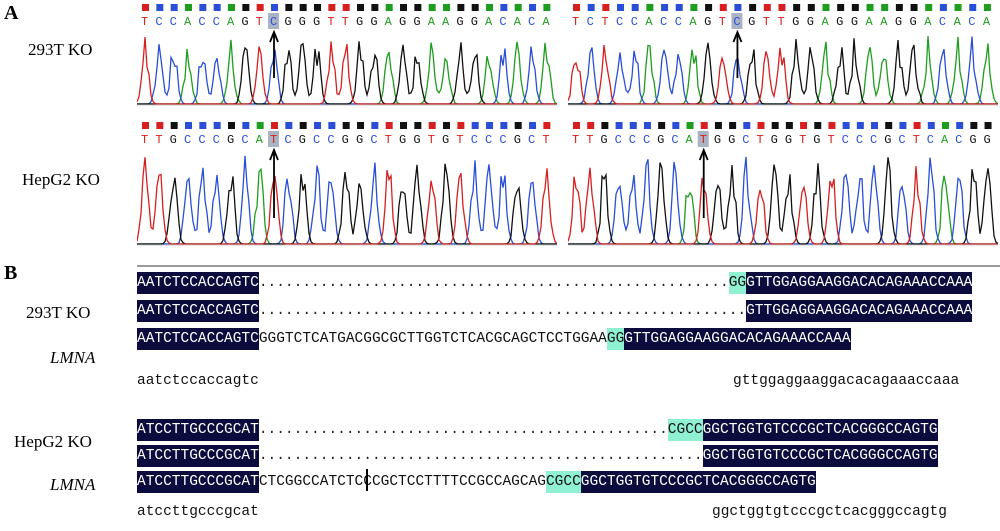 The width and height of the screenshot is (1000, 531). What do you see at coordinates (198, 482) in the screenshot?
I see `sequence-segment: ATCCTTGCCCGCAT` at bounding box center [198, 482].